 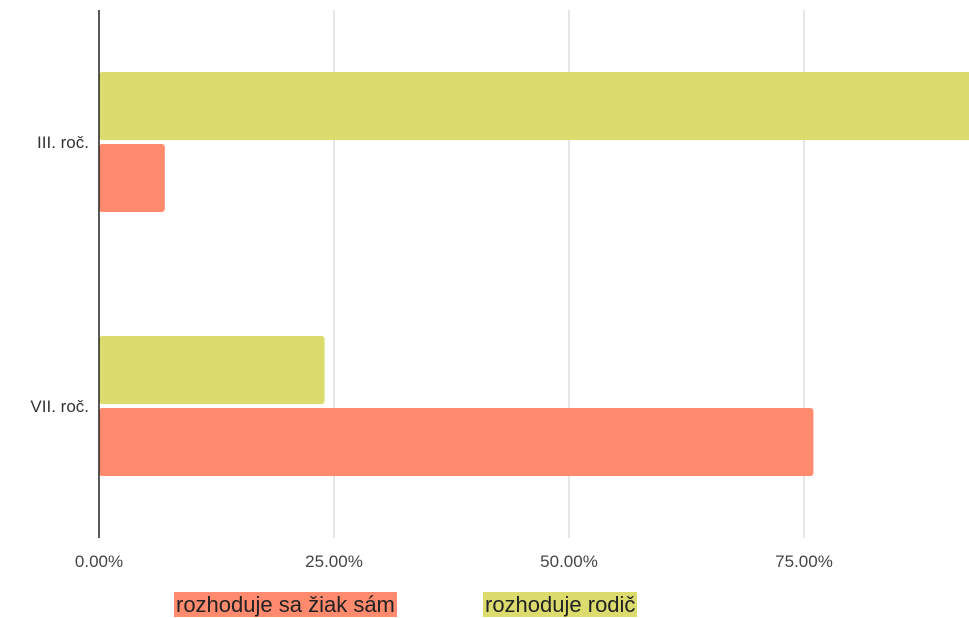 I want to click on legend-item-ziak: rozhoduje sa žiak sám, so click(x=285, y=604).